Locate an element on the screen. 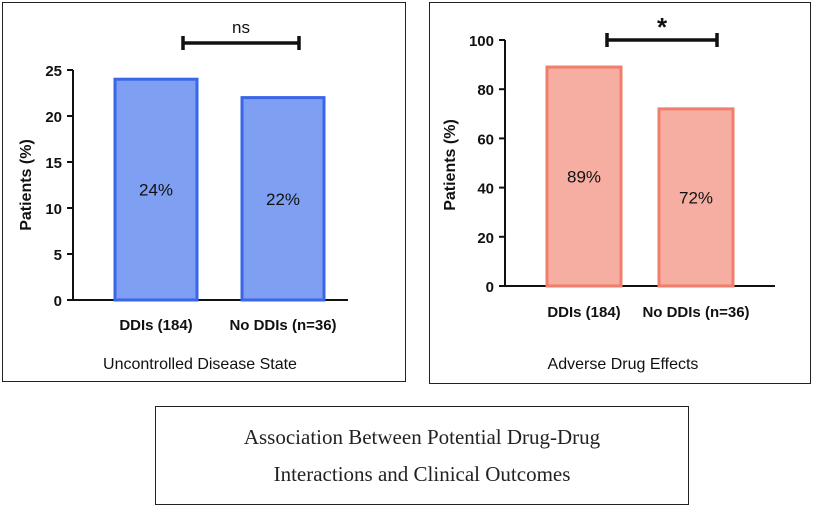 Image resolution: width=816 pixels, height=508 pixels. y-tick-label: 5 is located at coordinates (58, 255).